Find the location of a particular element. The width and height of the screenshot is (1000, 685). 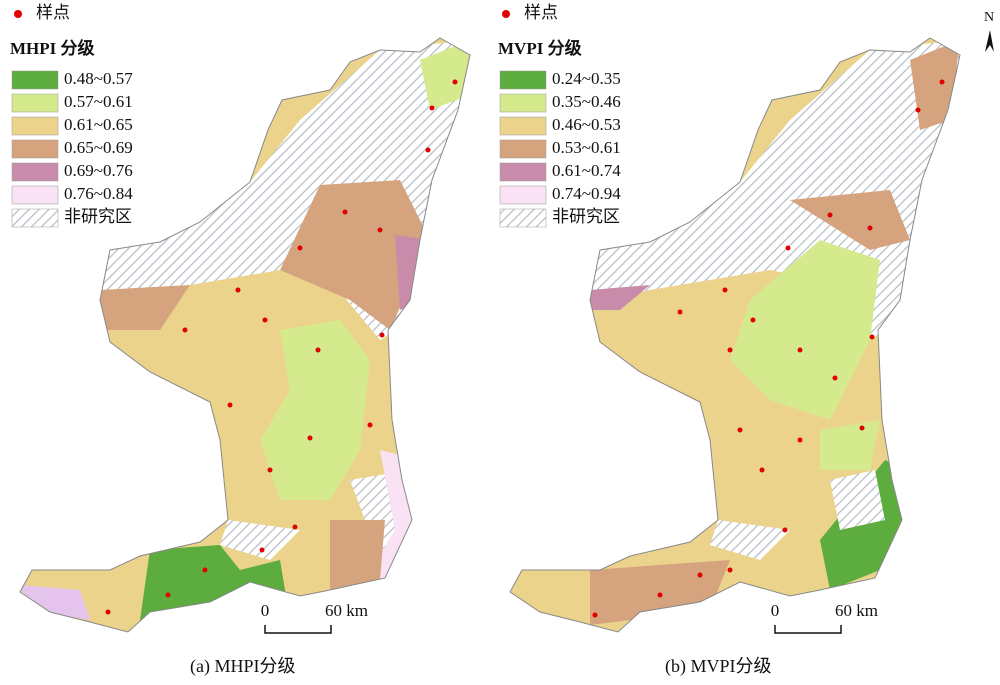

legend-label: 0.57~0.61 is located at coordinates (98, 101).